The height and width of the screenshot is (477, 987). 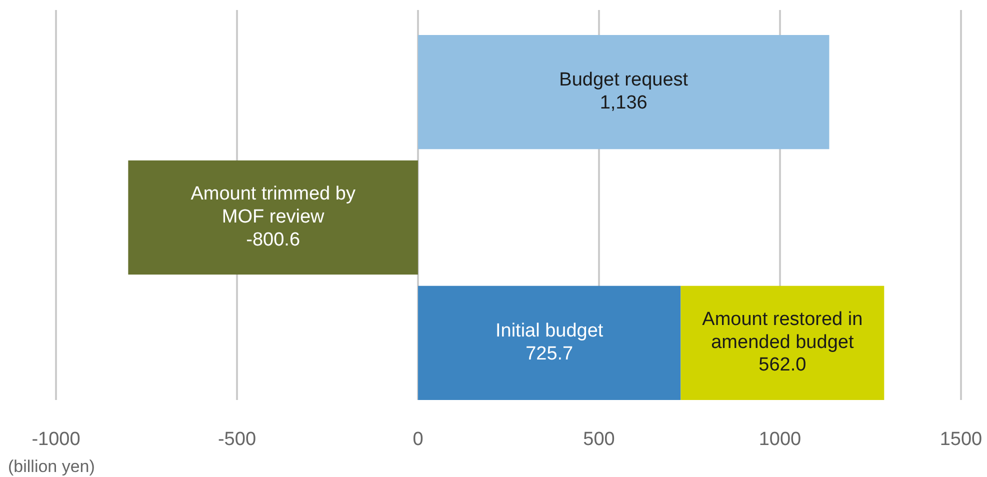 What do you see at coordinates (782, 365) in the screenshot?
I see `data-label: 562.0` at bounding box center [782, 365].